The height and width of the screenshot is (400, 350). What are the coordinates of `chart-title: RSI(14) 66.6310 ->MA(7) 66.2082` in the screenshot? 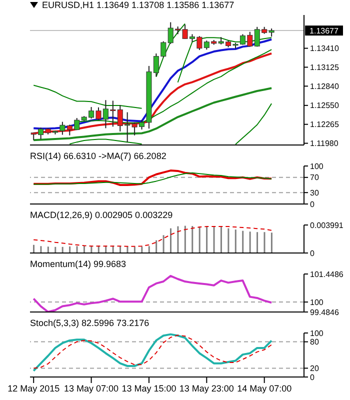 It's located at (98, 156).